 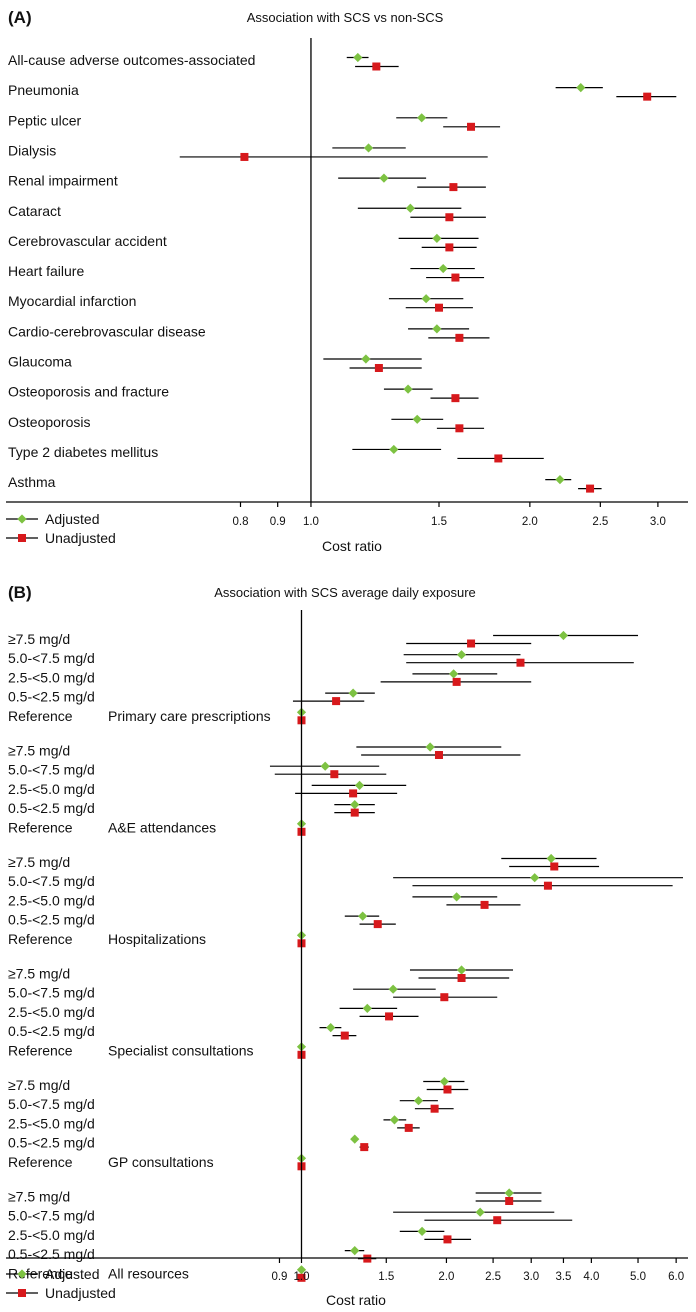 What do you see at coordinates (591, 1277) in the screenshot?
I see `x-tick-label: 4.0` at bounding box center [591, 1277].